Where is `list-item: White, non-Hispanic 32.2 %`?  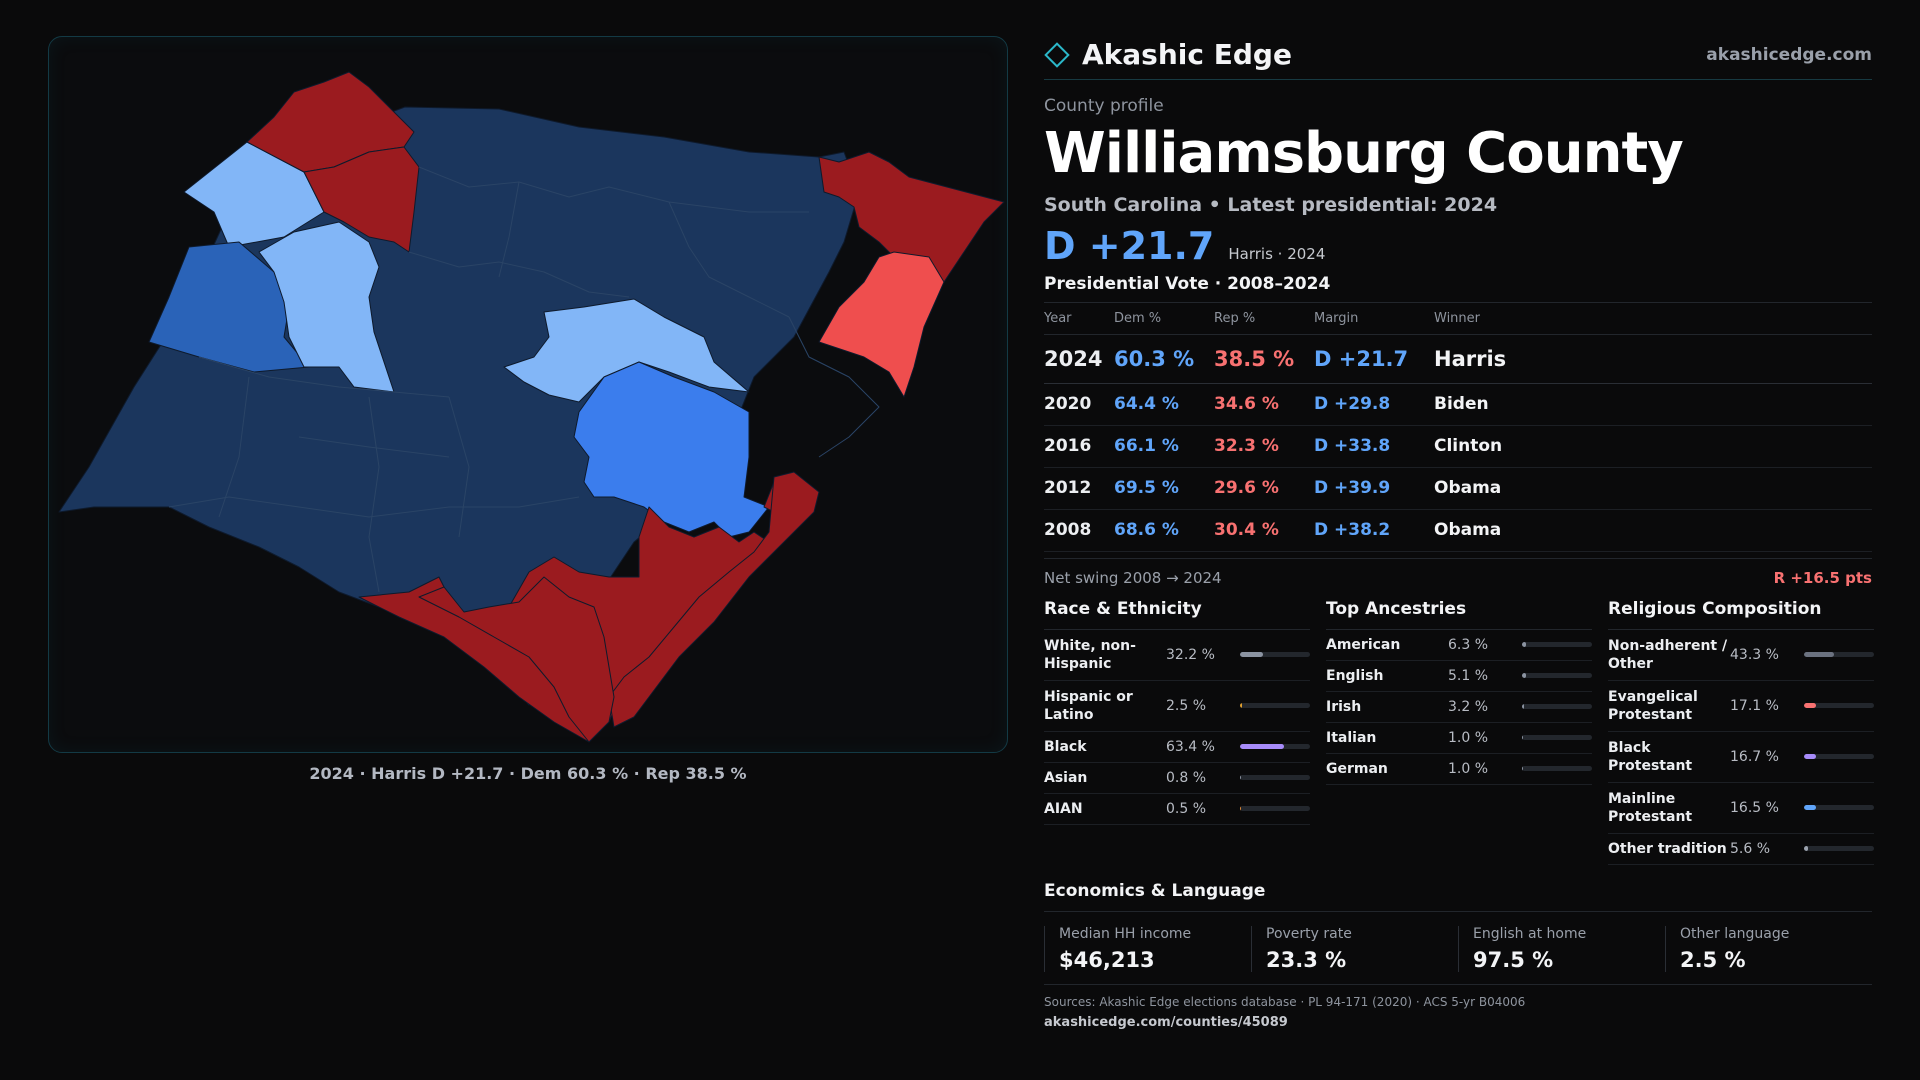
list-item: White, non-Hispanic 32.2 % is located at coordinates (1177, 655).